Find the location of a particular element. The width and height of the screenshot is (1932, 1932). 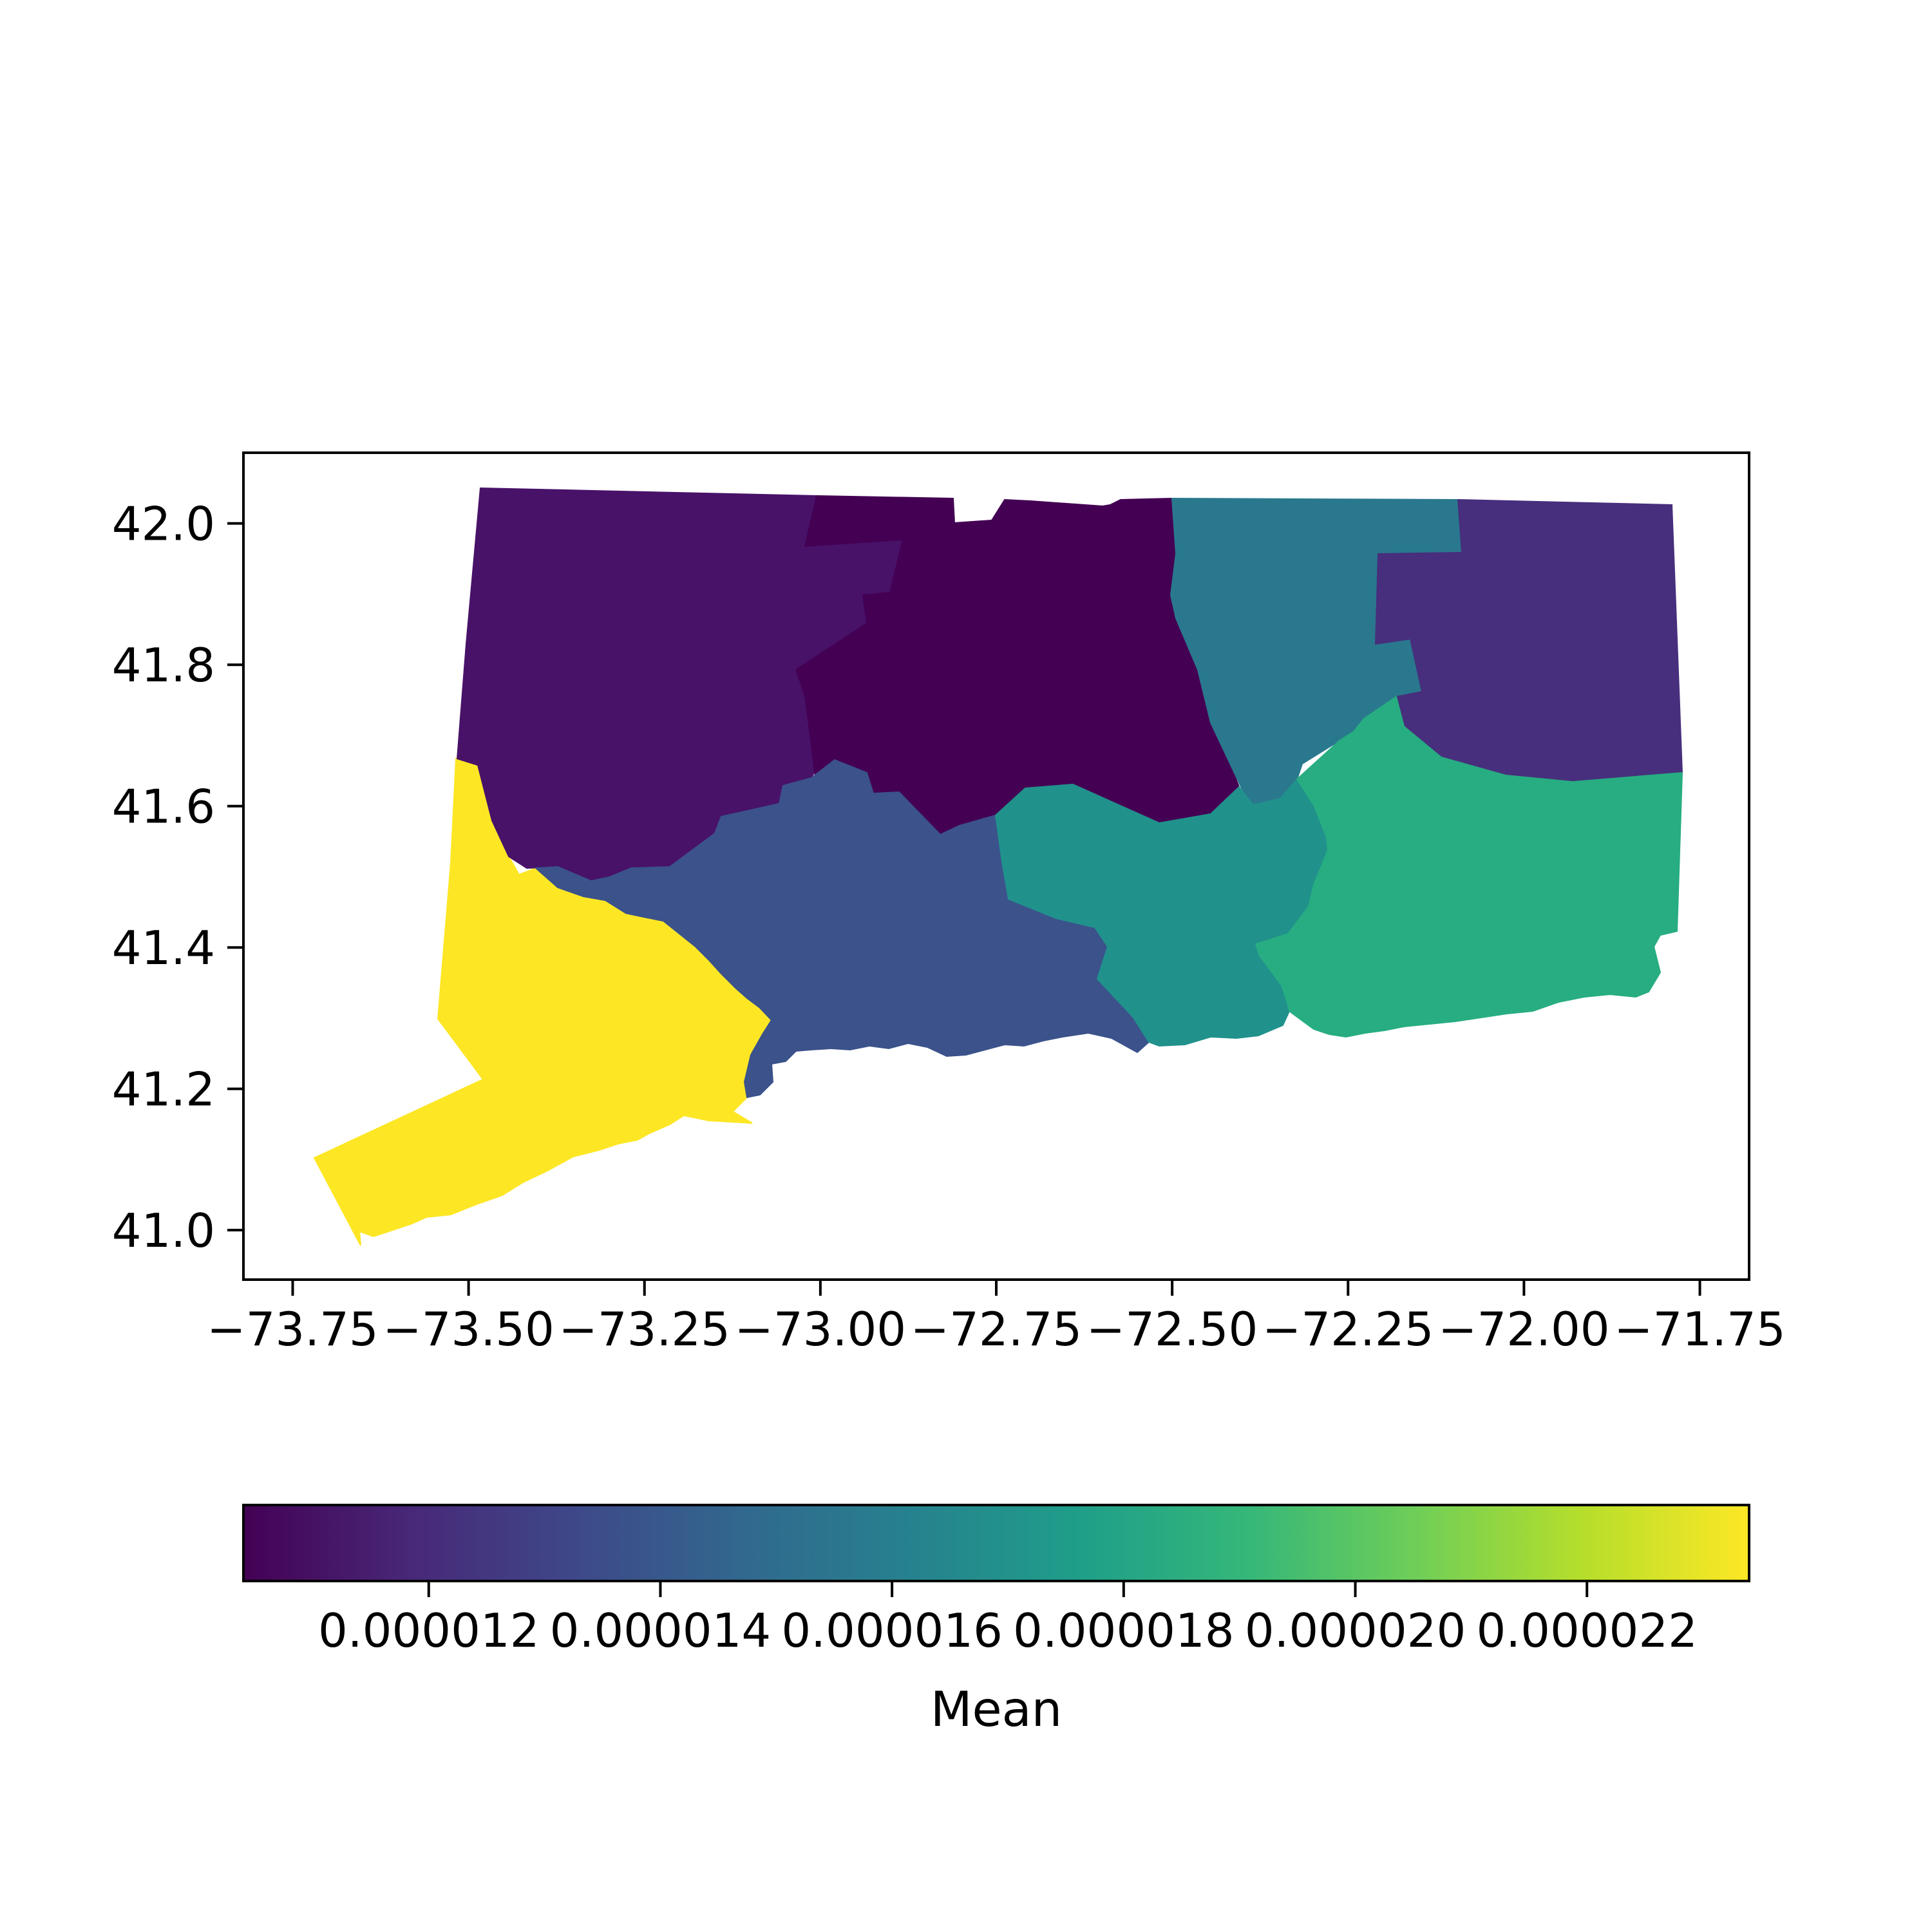

colorbar-label: Mean is located at coordinates (997, 1709).